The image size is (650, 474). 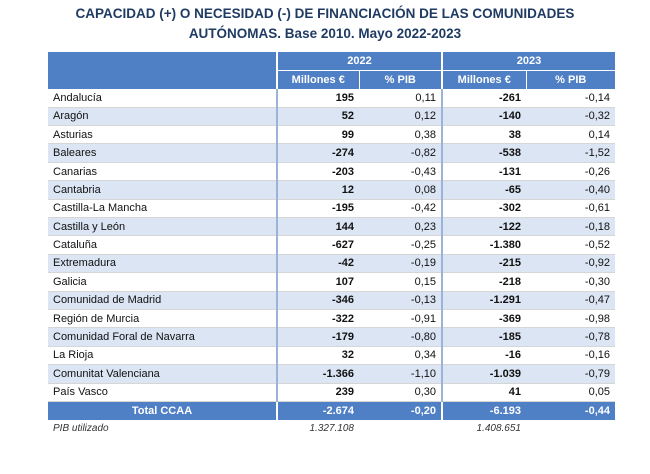 I want to click on millones-2022: 52, so click(x=317, y=117).